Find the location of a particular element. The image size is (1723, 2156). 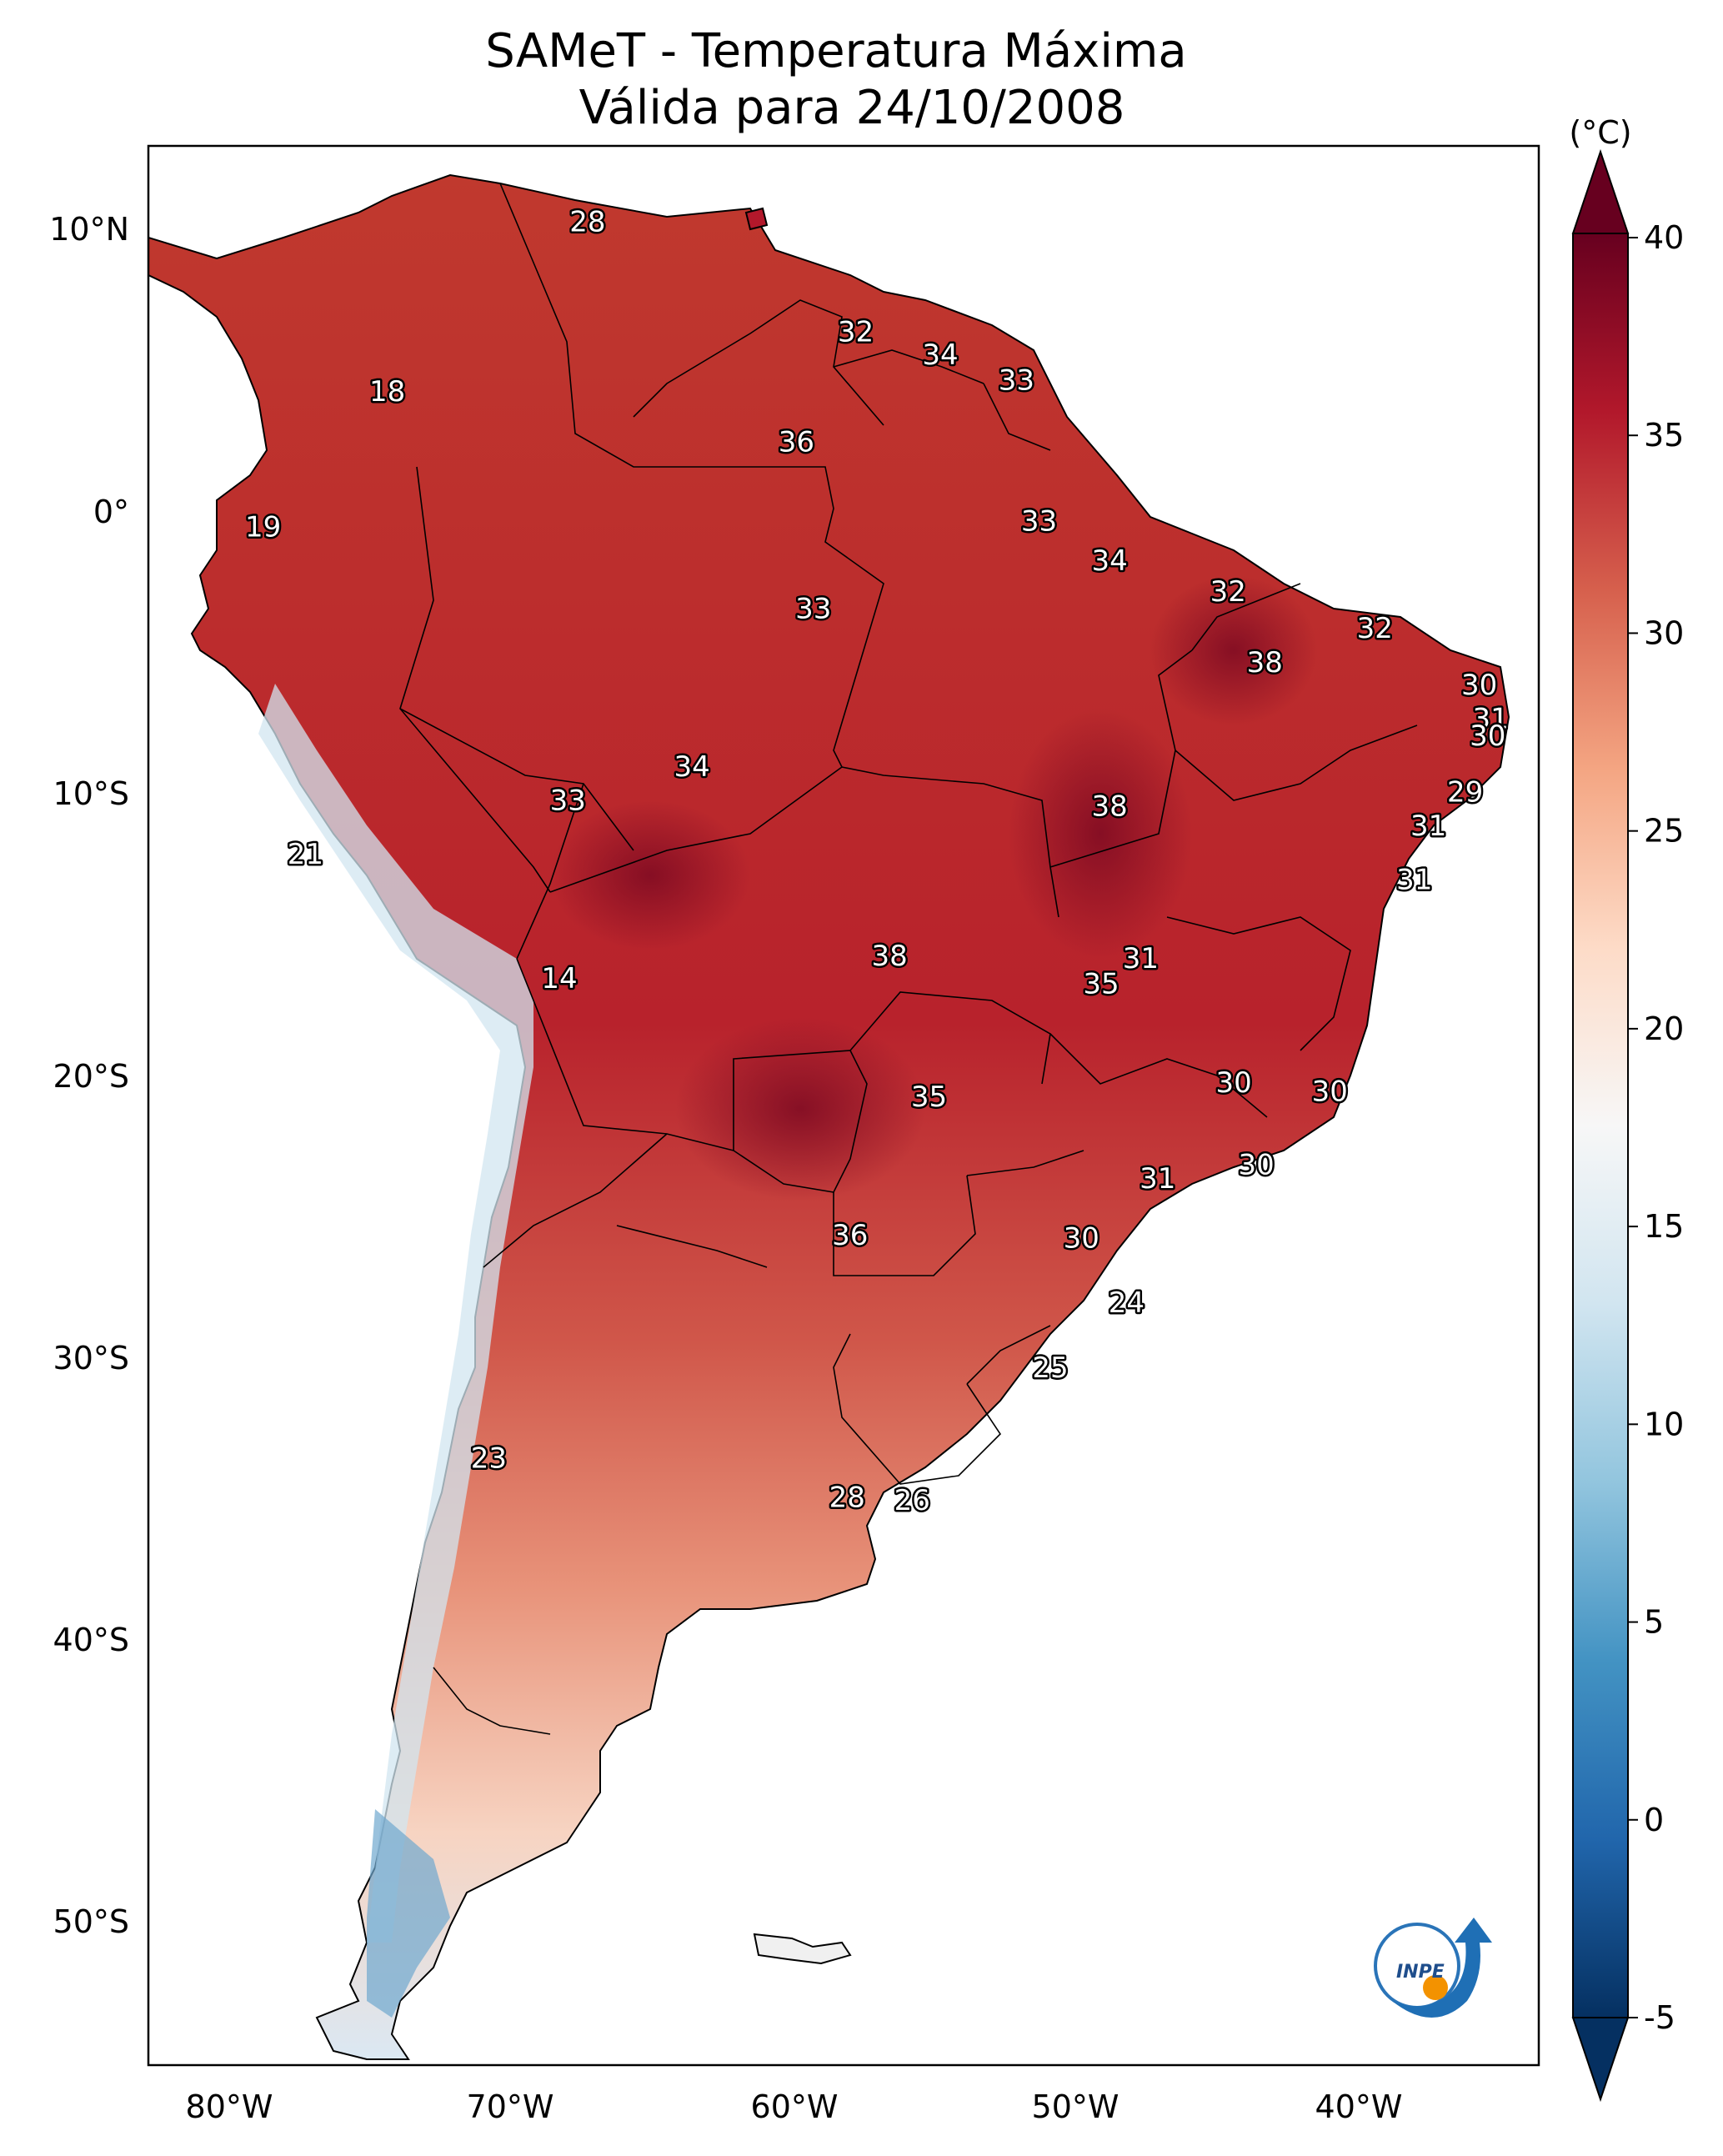

lon-label-60w: 60°W is located at coordinates (795, 2106).